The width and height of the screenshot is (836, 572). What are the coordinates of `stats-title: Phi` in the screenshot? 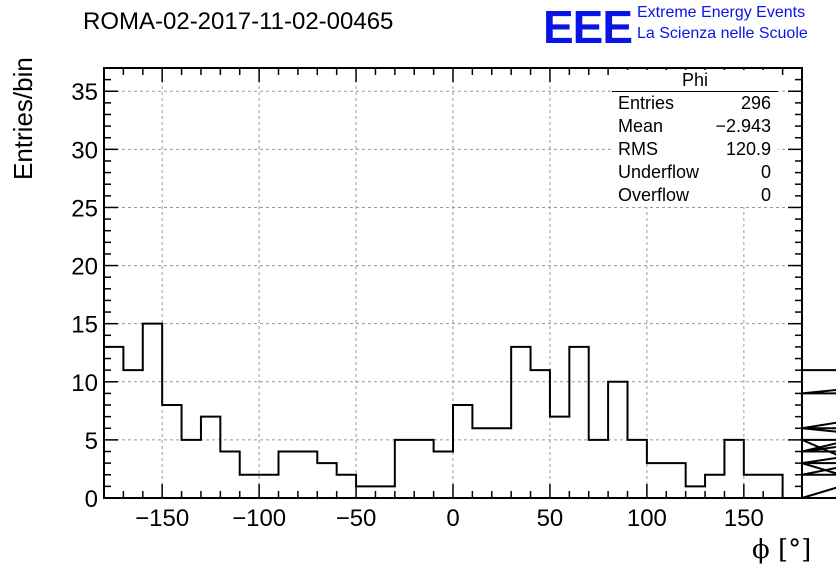 It's located at (695, 81).